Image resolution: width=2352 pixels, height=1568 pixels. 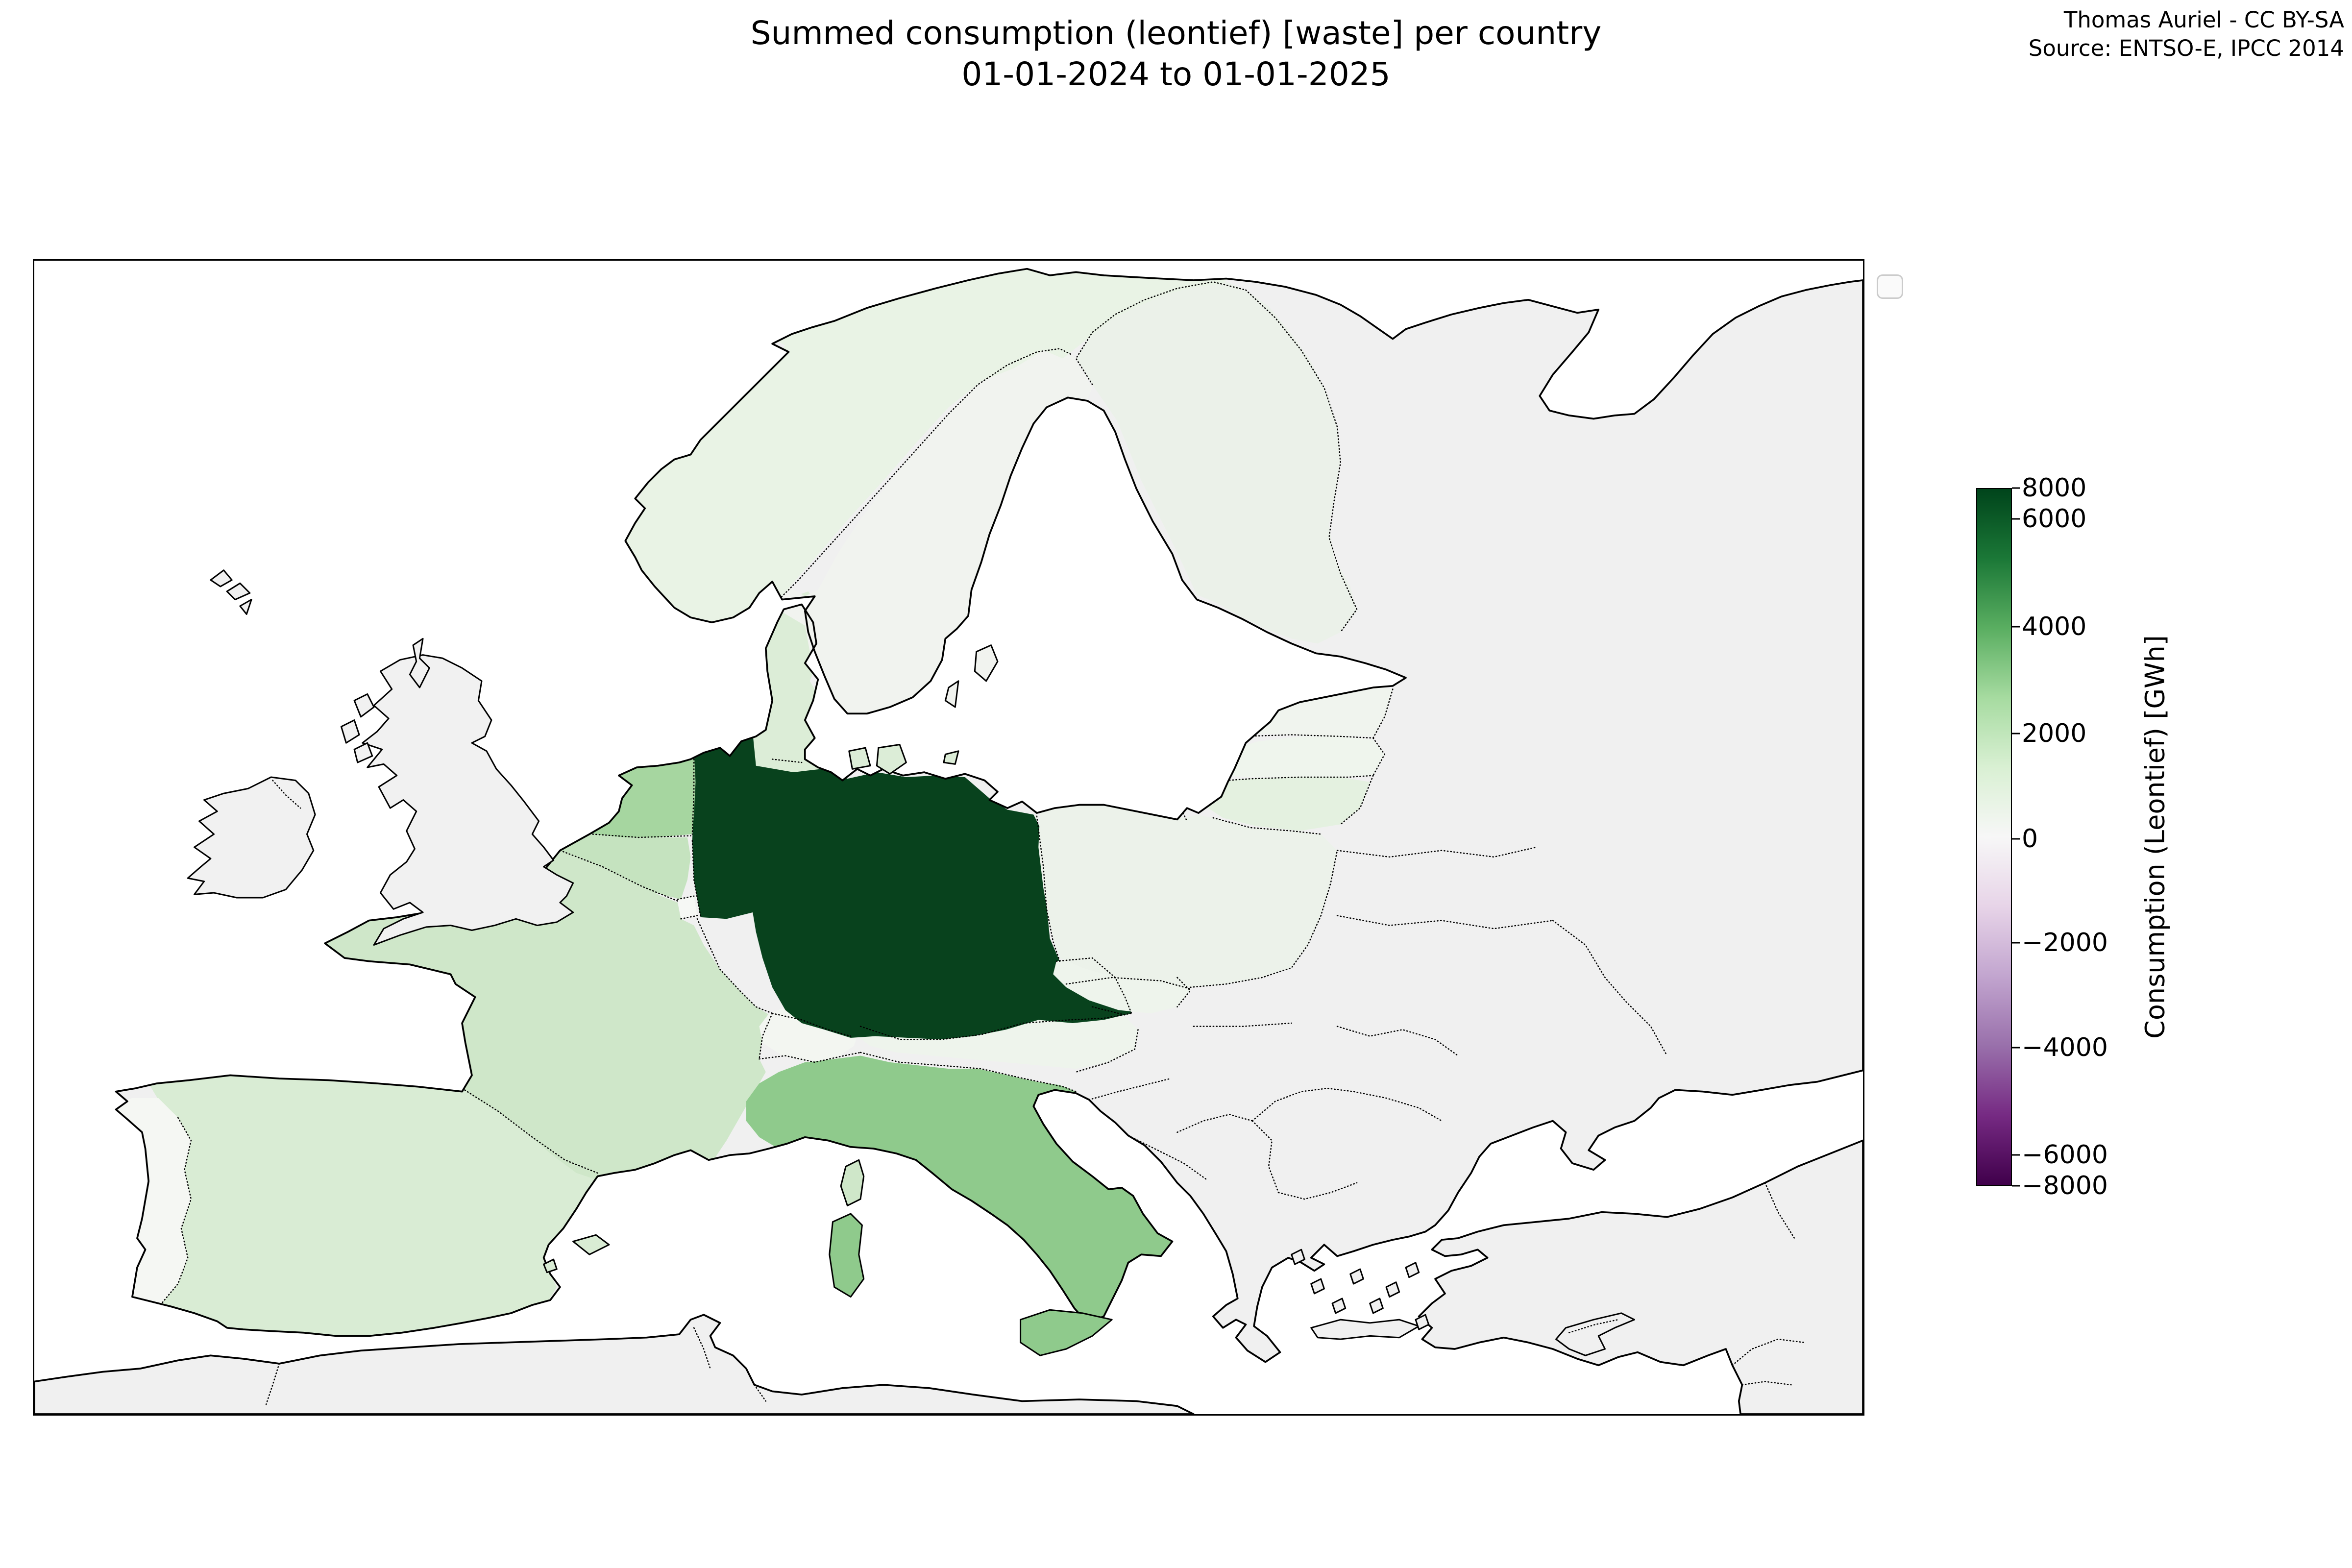 I want to click on border-romania-bulgaria, so click(x=1347, y=1104).